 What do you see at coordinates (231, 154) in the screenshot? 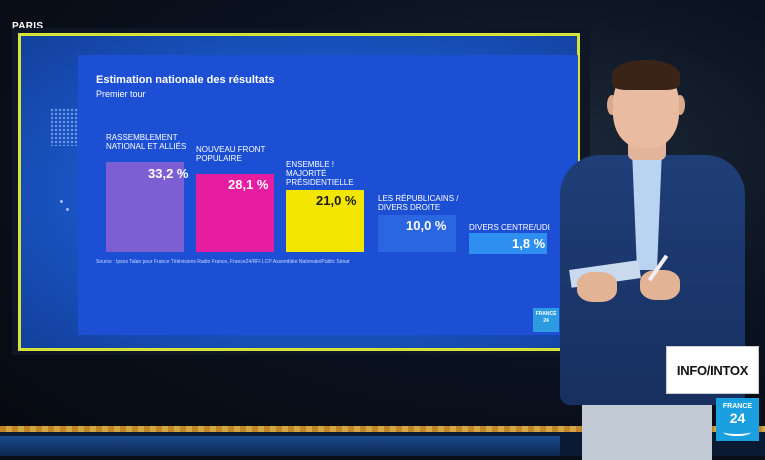
I see `bar-label-nfp: NOUVEAU FRONT POPULAIRE` at bounding box center [231, 154].